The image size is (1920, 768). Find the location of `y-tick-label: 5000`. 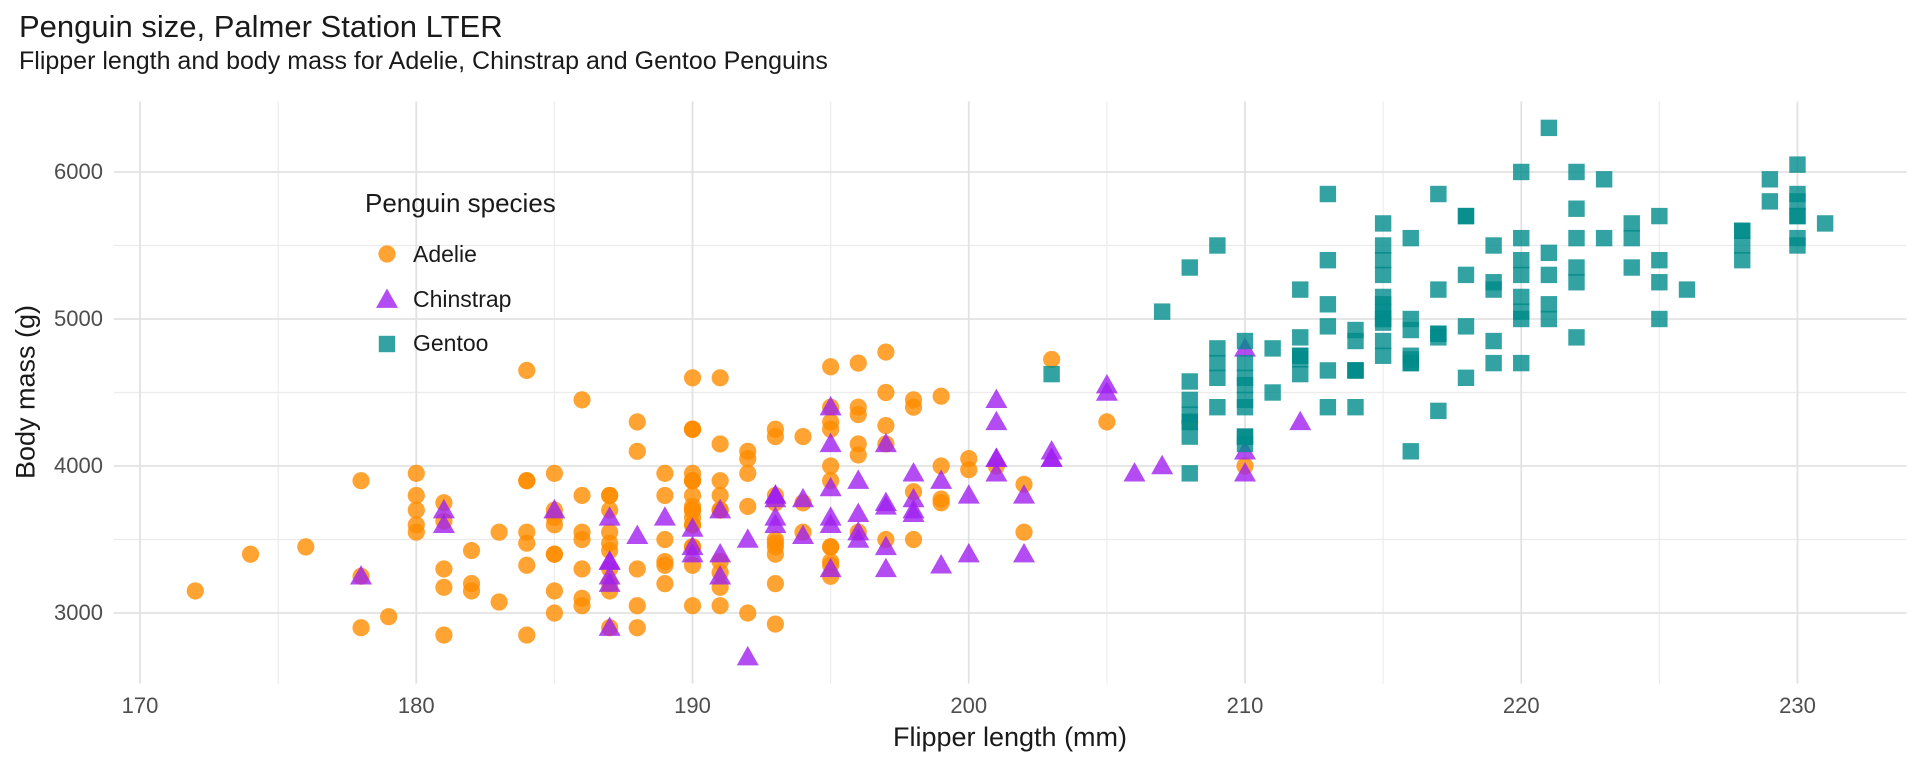

y-tick-label: 5000 is located at coordinates (78, 318).